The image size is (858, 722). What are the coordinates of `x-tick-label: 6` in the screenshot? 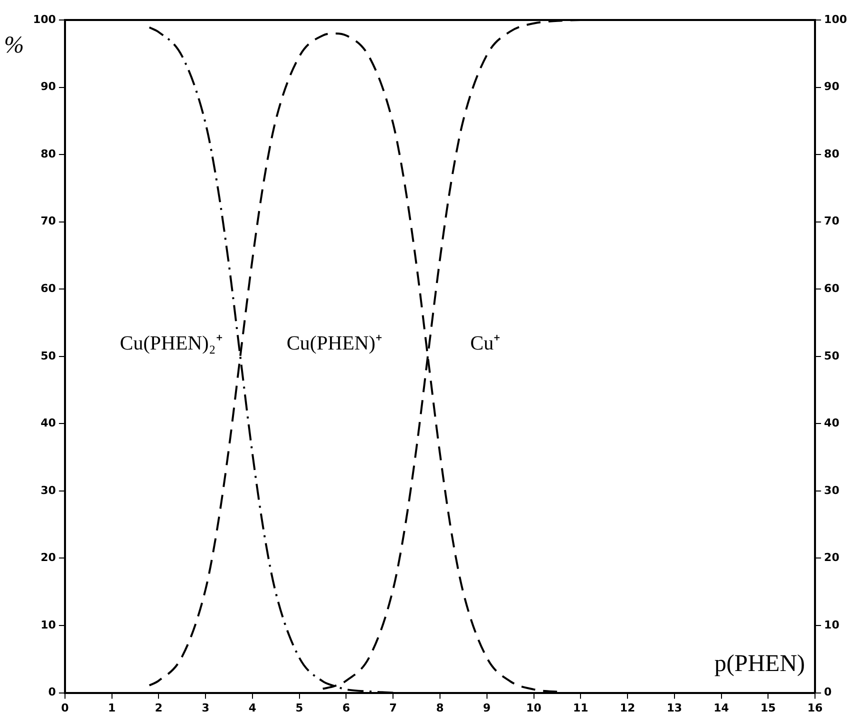 It's located at (346, 707).